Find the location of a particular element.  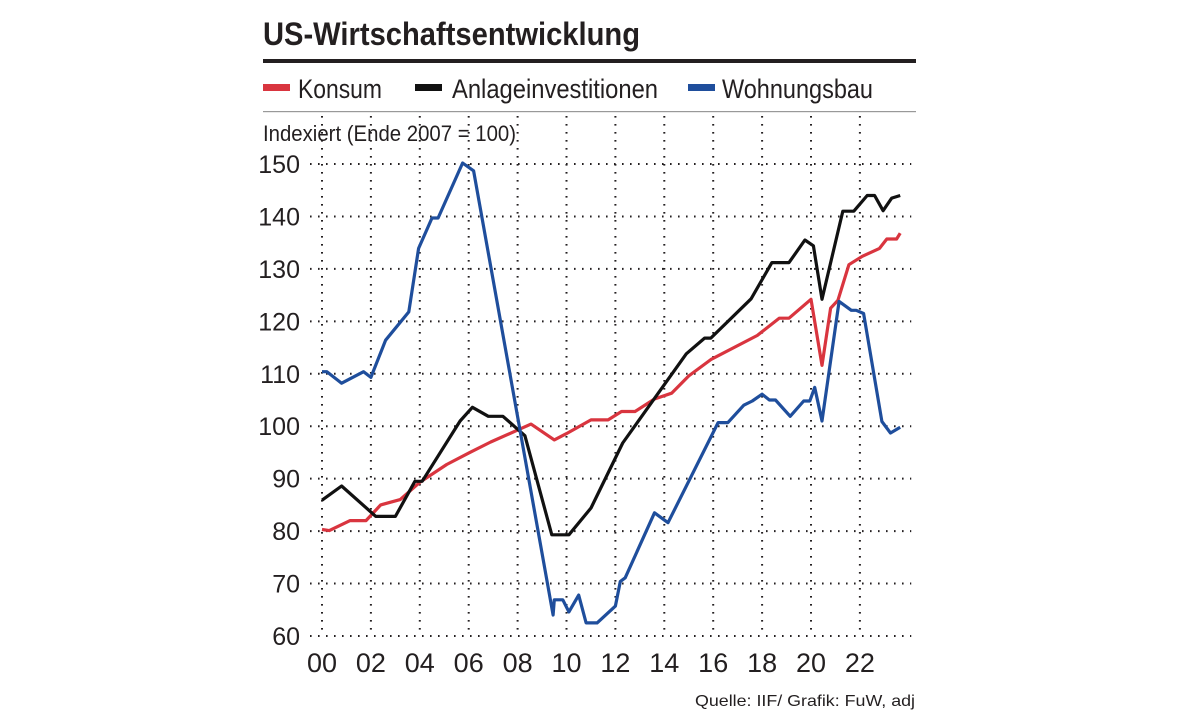

y-tick-label: 90 is located at coordinates (286, 480).